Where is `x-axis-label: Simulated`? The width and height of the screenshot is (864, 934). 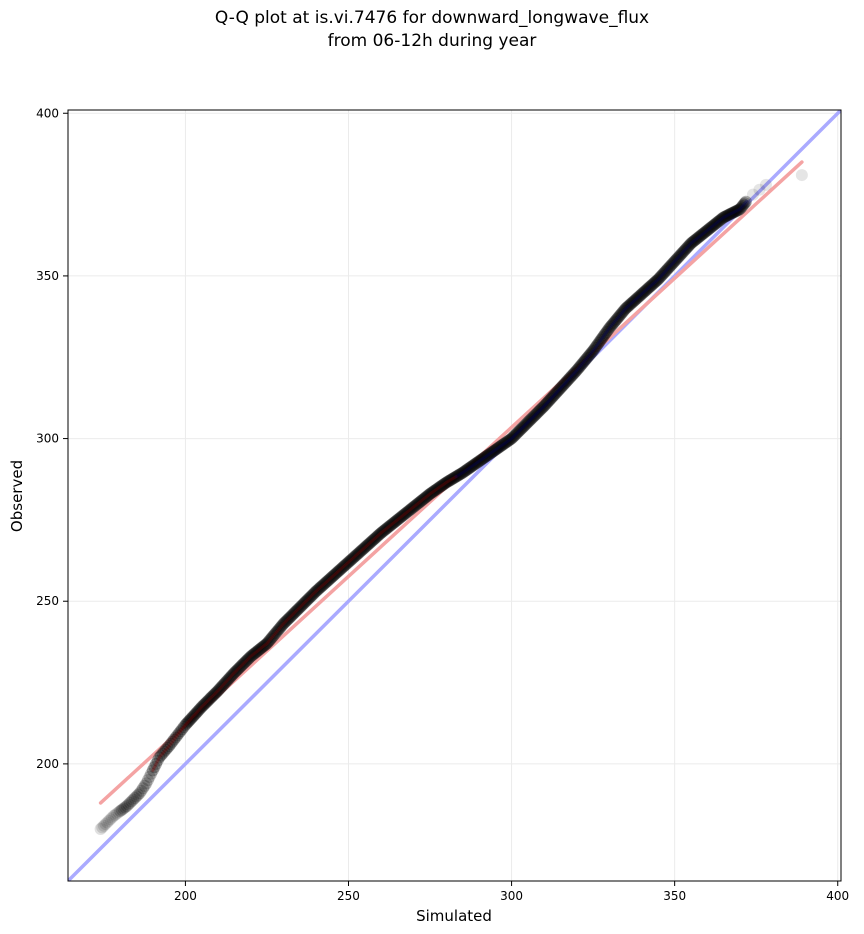 x-axis-label: Simulated is located at coordinates (454, 916).